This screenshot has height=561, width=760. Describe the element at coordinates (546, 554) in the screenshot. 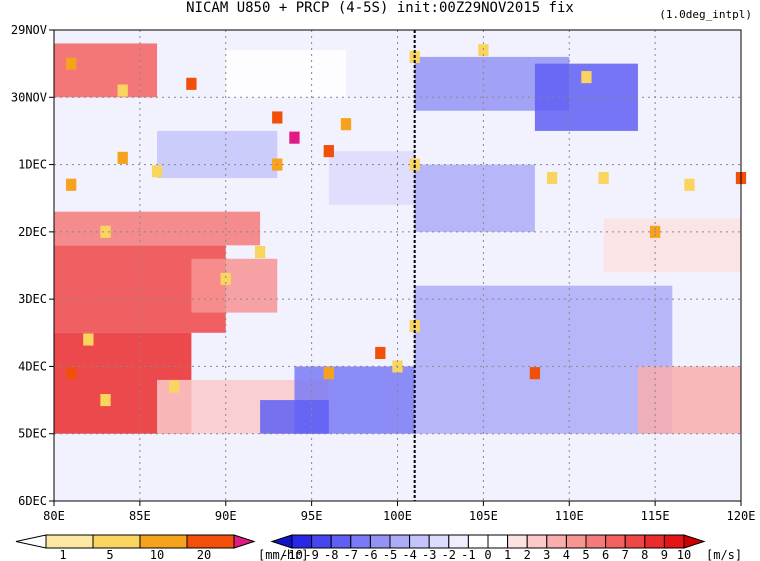

I see `u850-bar-label: 3` at that location.